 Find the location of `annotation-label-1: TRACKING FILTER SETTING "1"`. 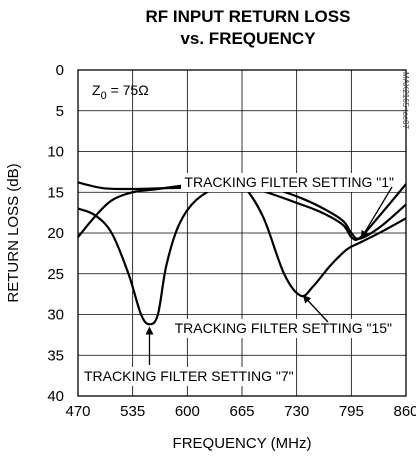

annotation-label-1: TRACKING FILTER SETTING "1" is located at coordinates (289, 182).